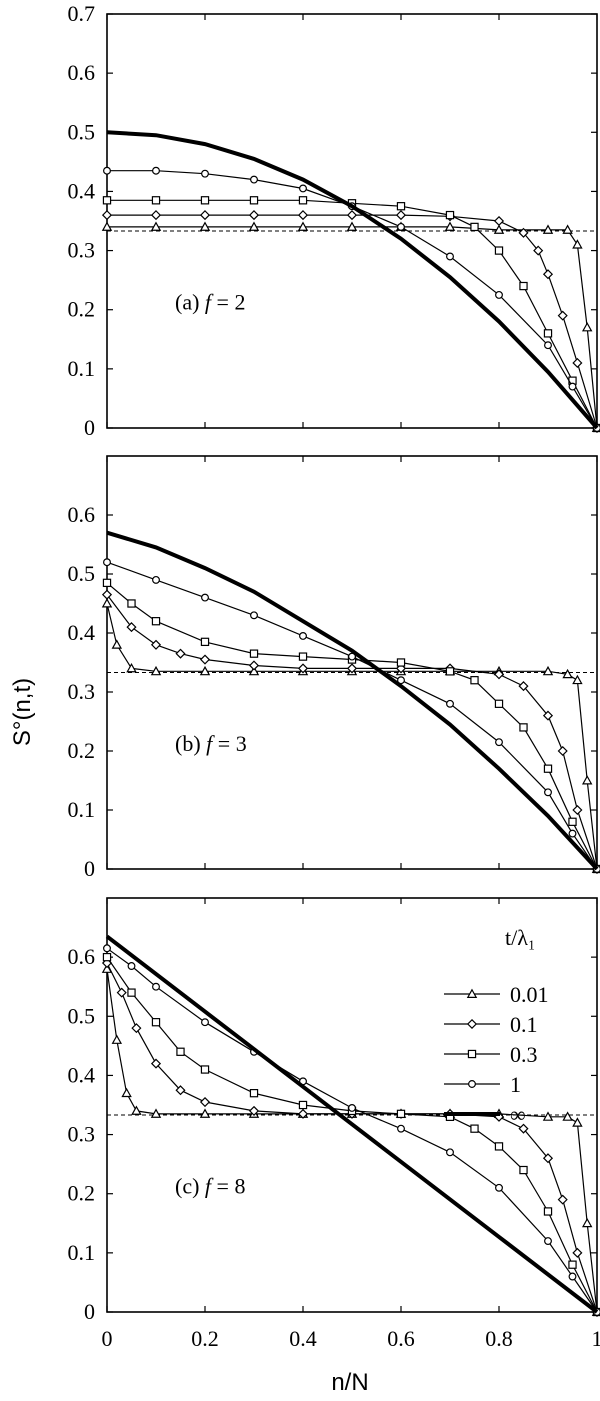  I want to click on legend-marker, so click(472, 1024).